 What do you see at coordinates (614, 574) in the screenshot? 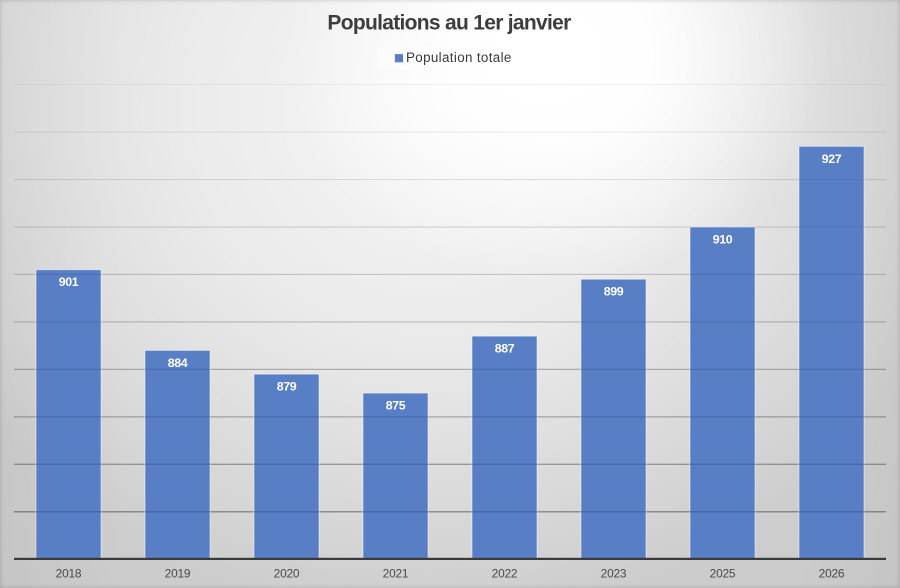
I see `svg-text: 2023` at bounding box center [614, 574].